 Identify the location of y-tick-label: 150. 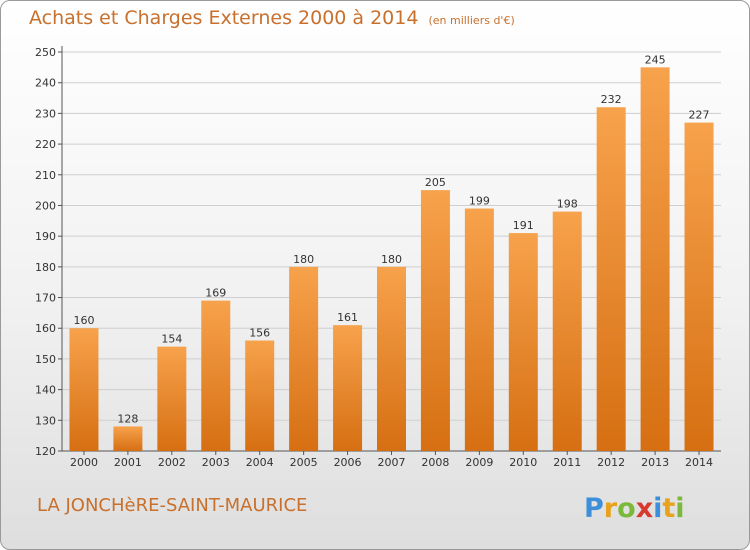
(45, 359).